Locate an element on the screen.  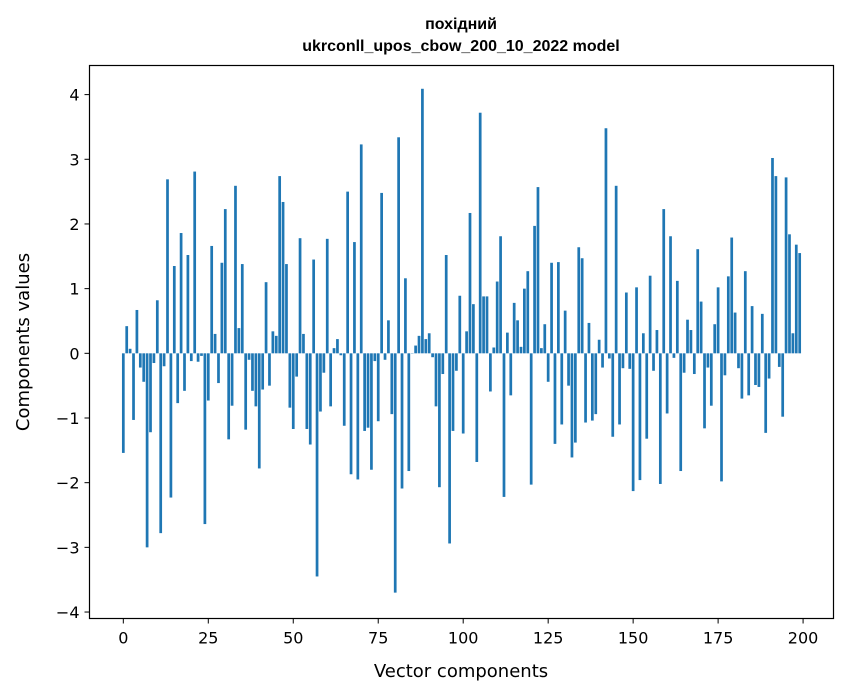
x-tick-label: 150 is located at coordinates (633, 638).